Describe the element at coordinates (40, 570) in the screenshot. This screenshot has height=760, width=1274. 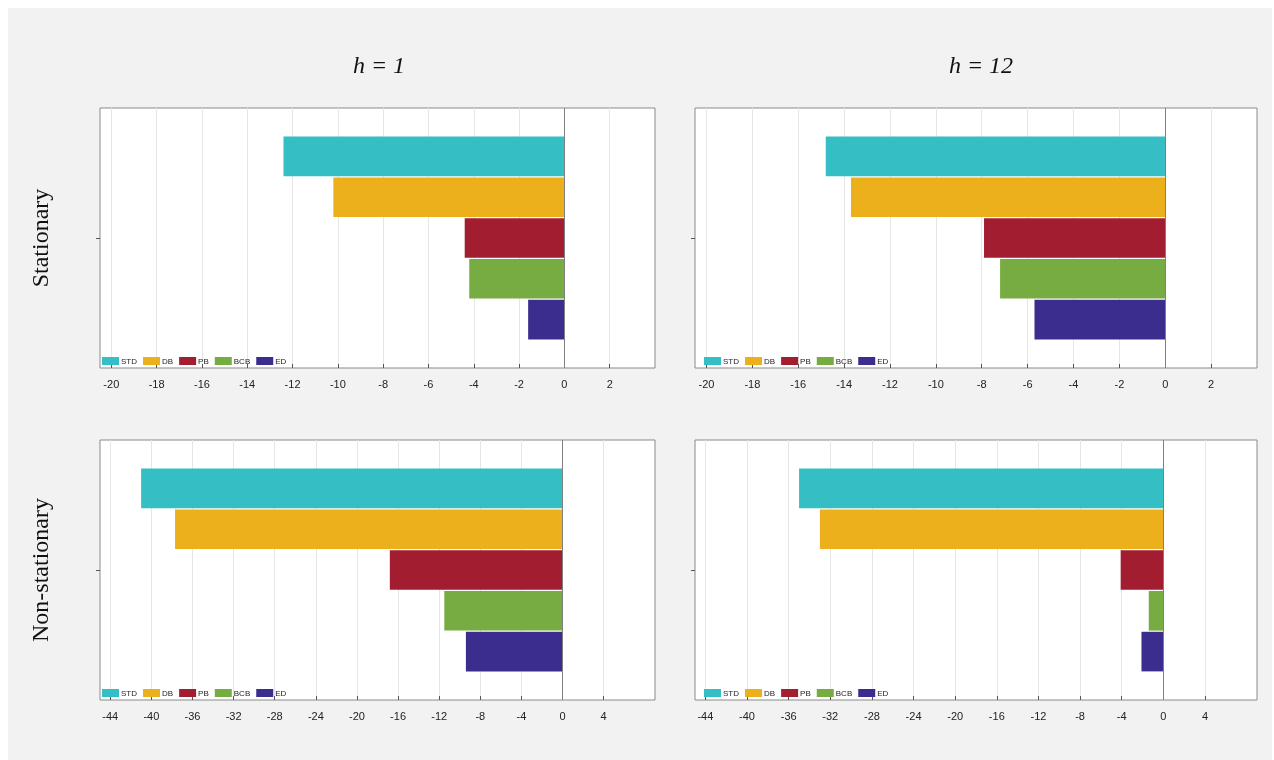
I see `y-axis-title: Non-stationary` at that location.